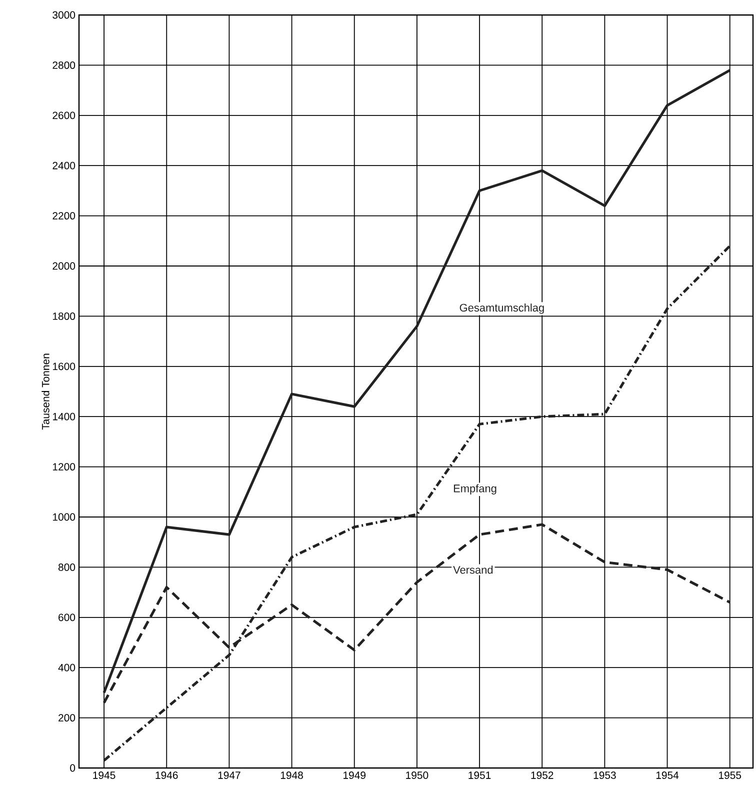 Image resolution: width=756 pixels, height=803 pixels. What do you see at coordinates (64, 65) in the screenshot?
I see `y-tick-label: 2800` at bounding box center [64, 65].